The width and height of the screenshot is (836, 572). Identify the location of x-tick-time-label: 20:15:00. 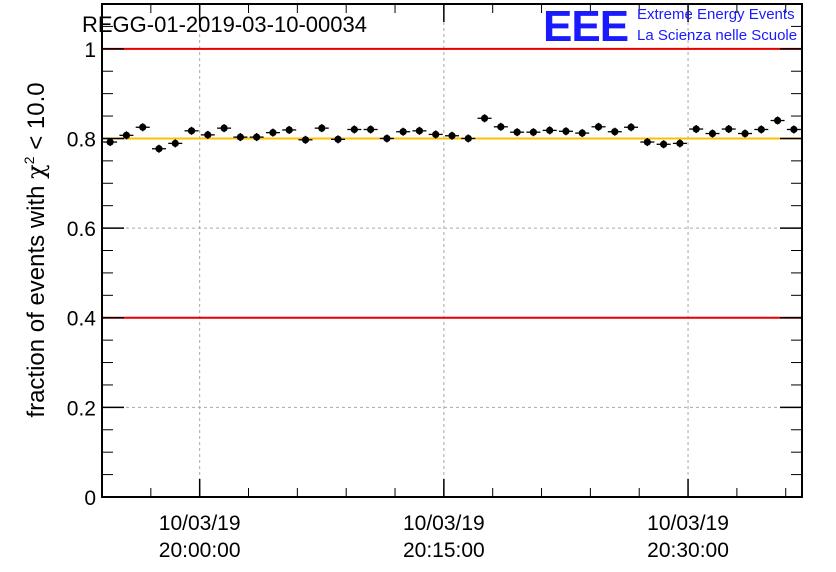
(444, 550).